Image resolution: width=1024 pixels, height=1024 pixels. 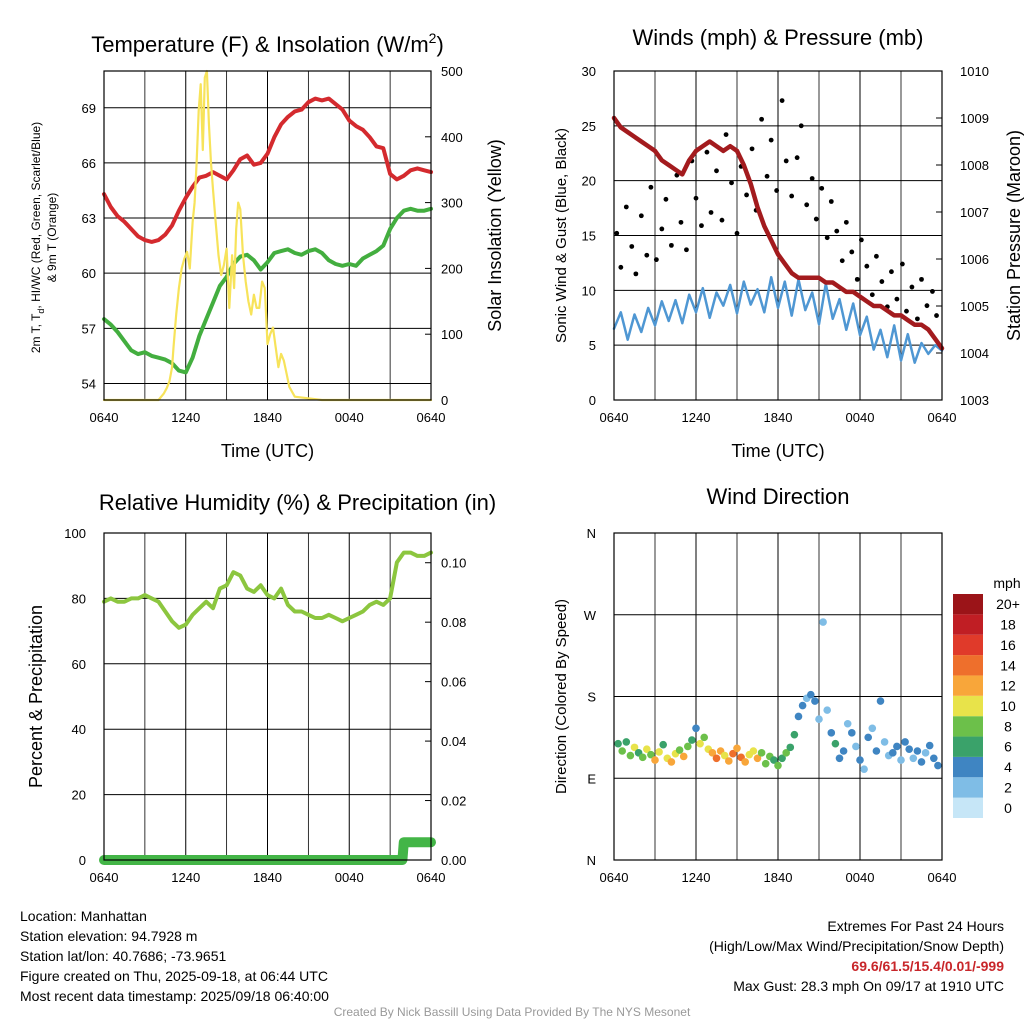 I want to click on y-right-tick-label: 1005, so click(x=974, y=306).